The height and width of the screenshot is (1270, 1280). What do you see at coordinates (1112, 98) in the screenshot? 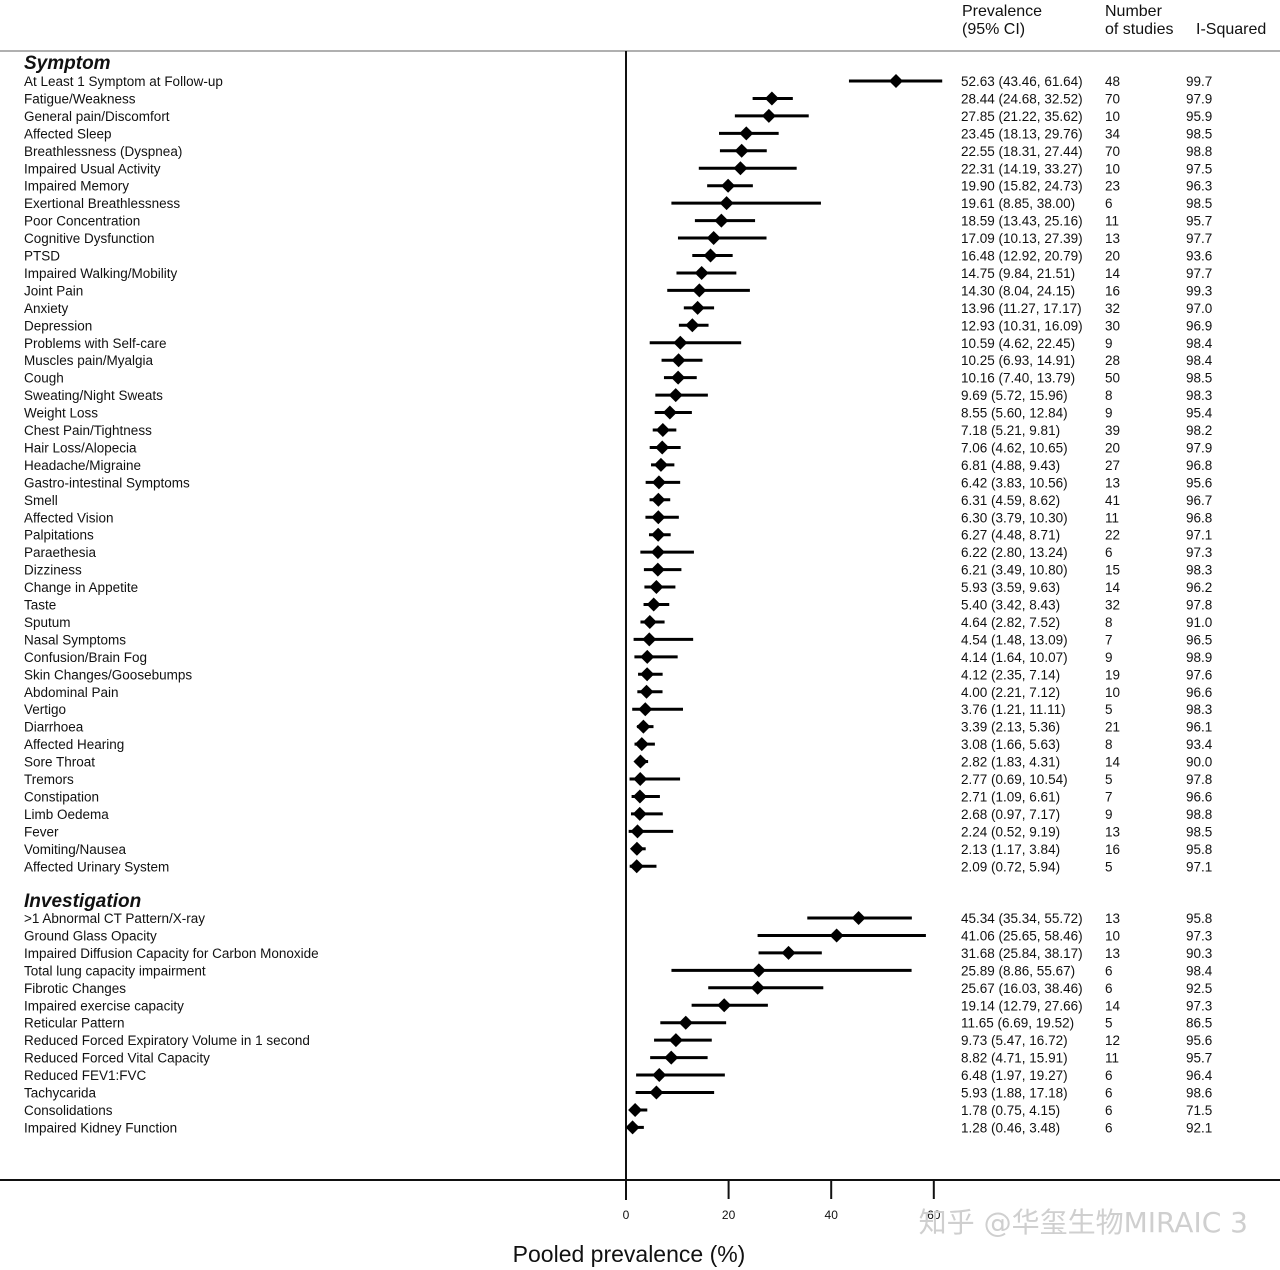
I see `row-studies: 70` at bounding box center [1112, 98].